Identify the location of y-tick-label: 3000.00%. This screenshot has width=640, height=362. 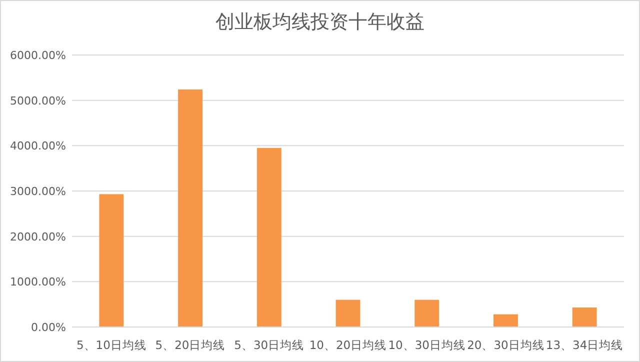
(38, 191).